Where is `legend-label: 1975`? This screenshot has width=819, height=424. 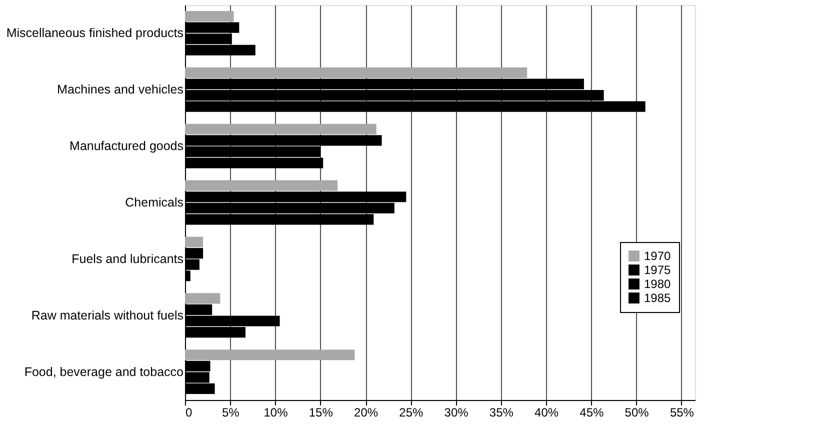 legend-label: 1975 is located at coordinates (658, 270).